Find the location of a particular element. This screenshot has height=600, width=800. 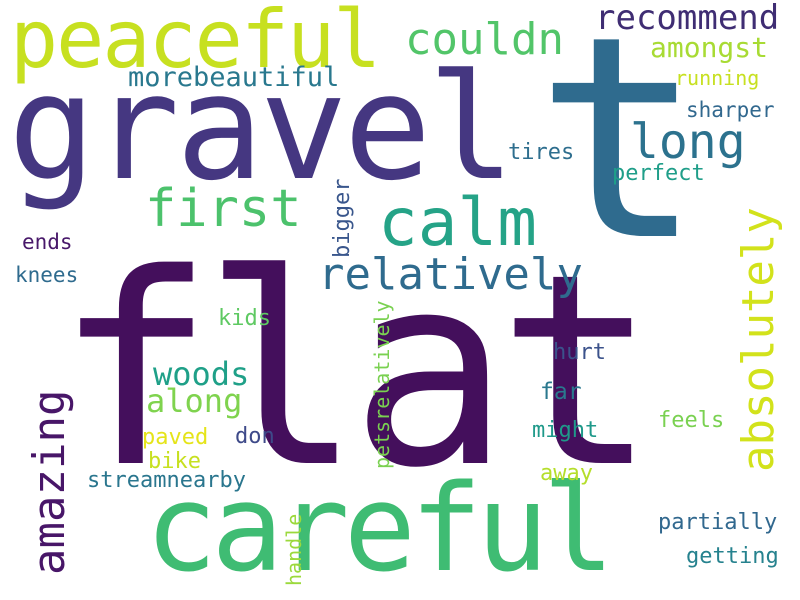

word-amongst: amongst is located at coordinates (709, 47).